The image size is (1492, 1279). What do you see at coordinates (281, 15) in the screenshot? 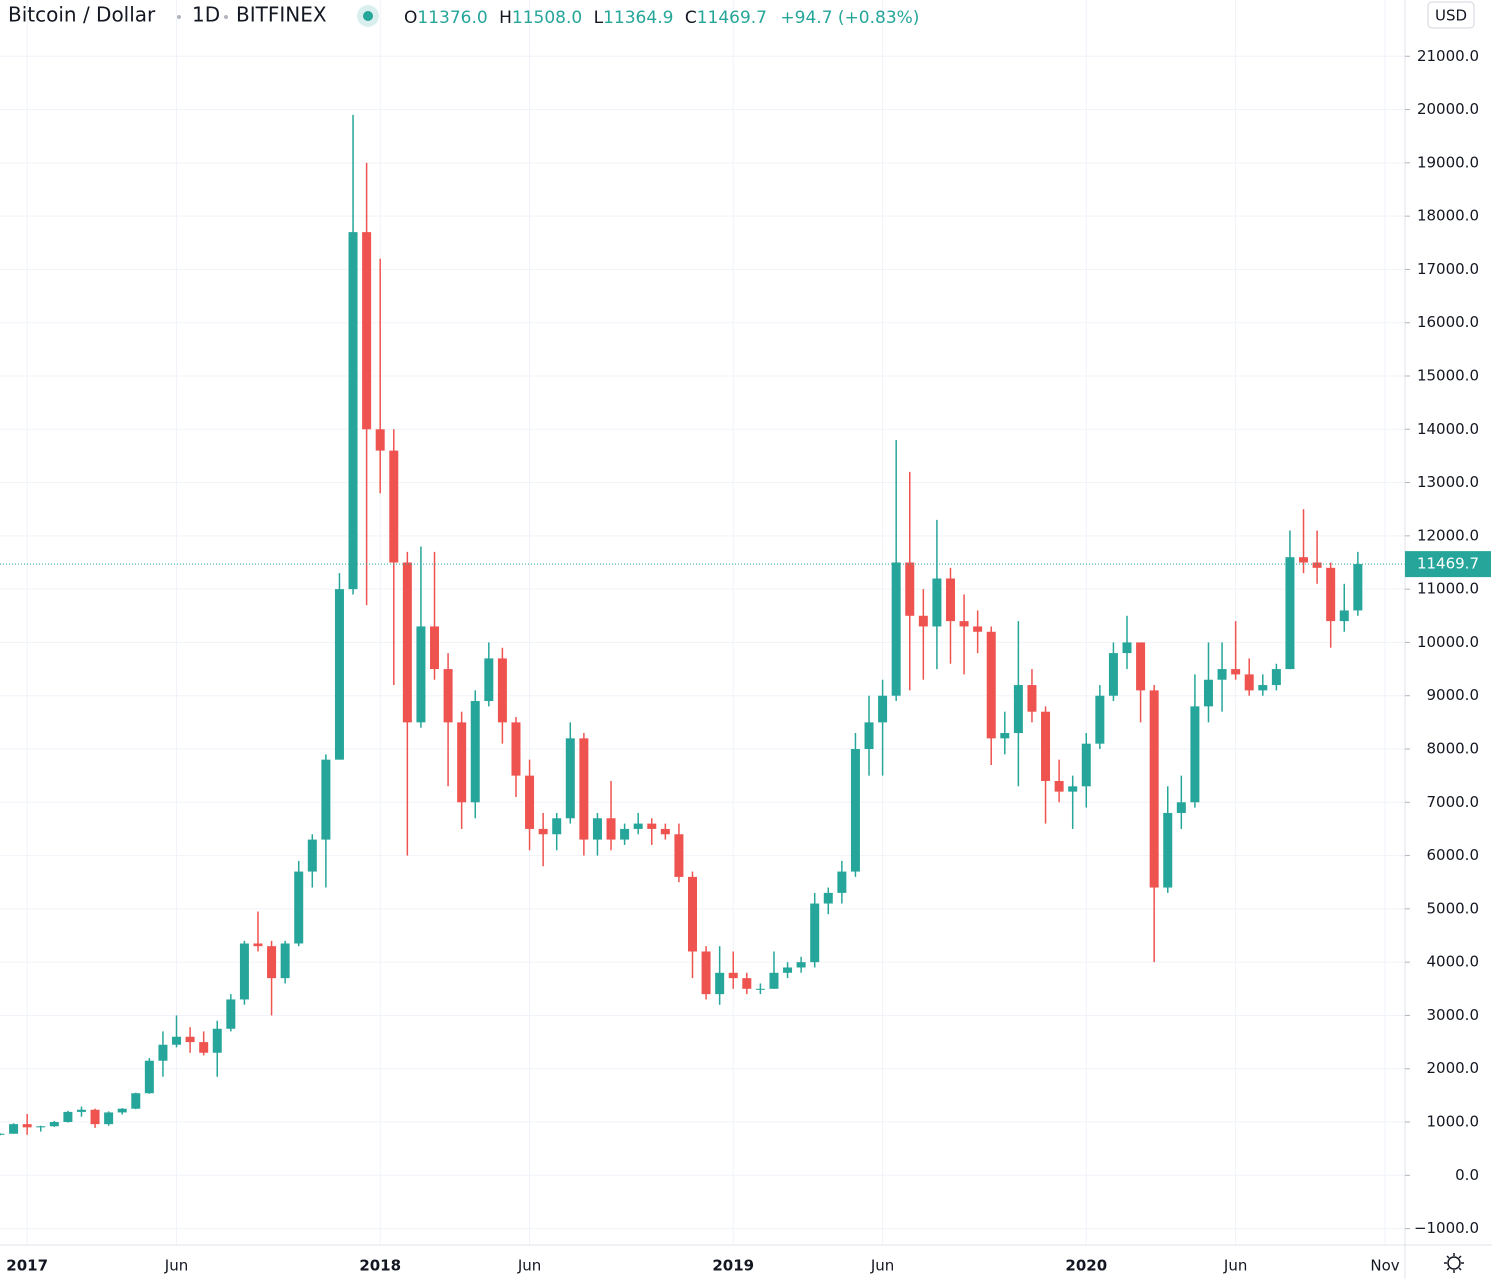
I see `exchange: BITFINEX` at bounding box center [281, 15].